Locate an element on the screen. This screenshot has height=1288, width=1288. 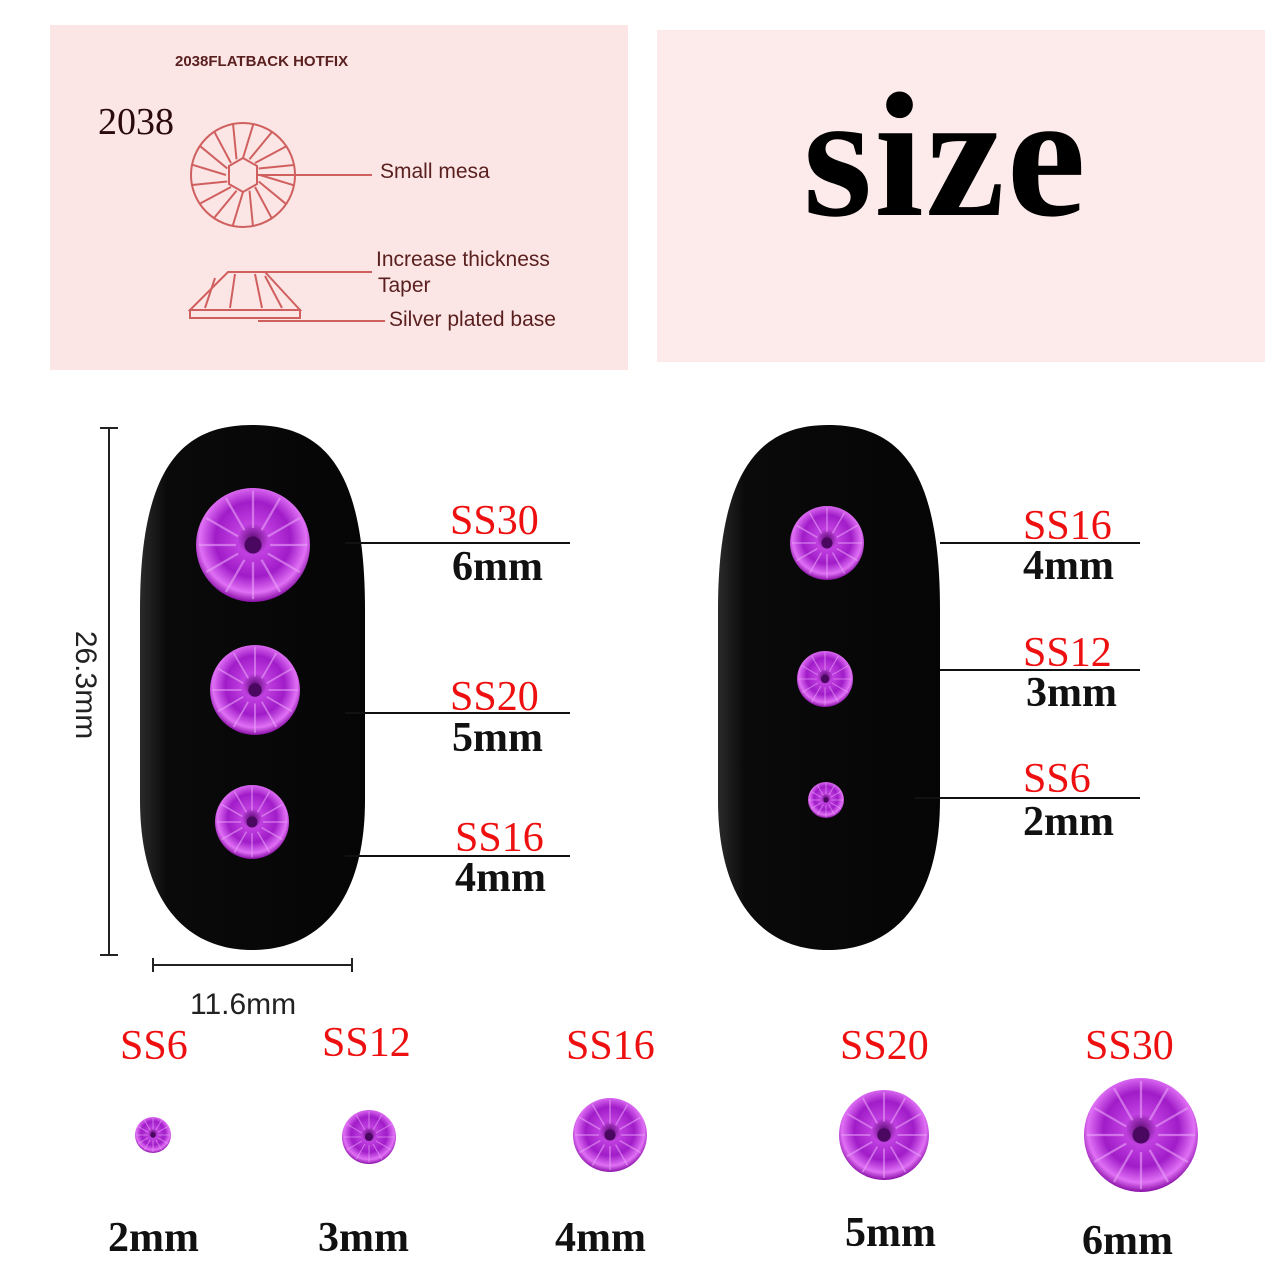
bottom-size-3: 4mm is located at coordinates (600, 1238).